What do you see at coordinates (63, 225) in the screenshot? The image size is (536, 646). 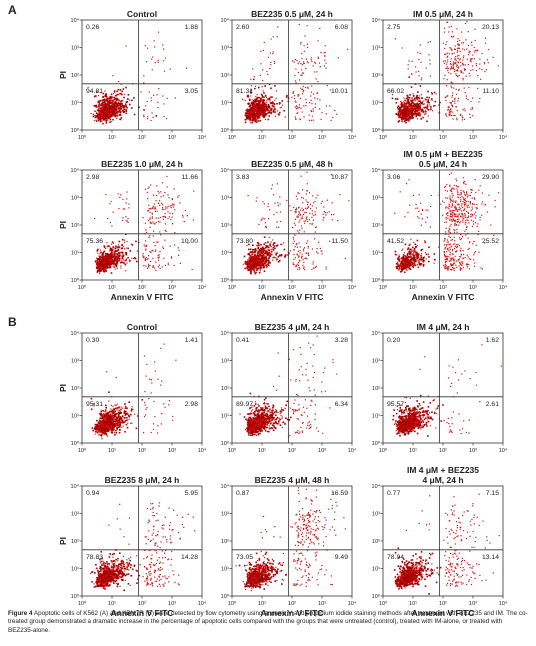 I see `y-axis-label: PI` at bounding box center [63, 225].